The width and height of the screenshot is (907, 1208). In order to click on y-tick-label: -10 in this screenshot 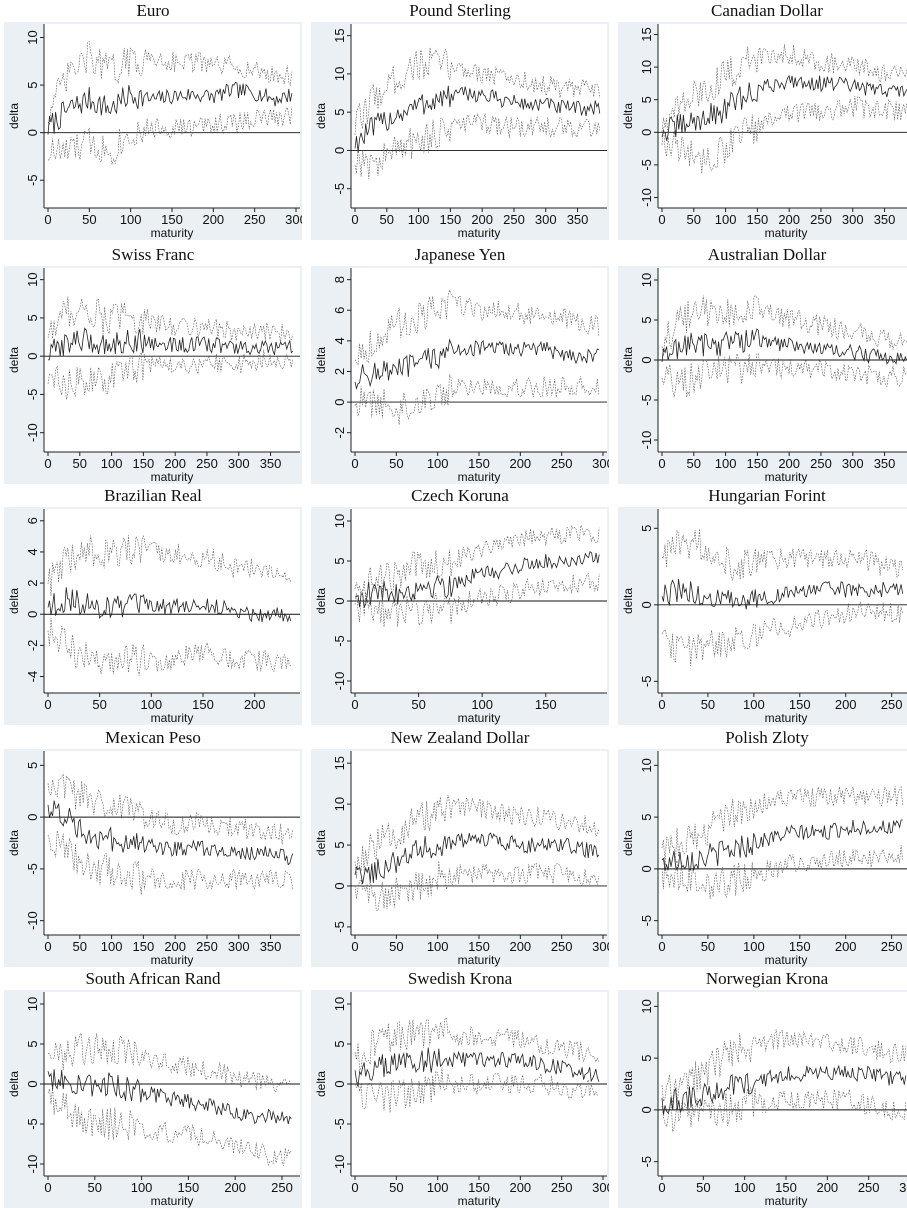, I will do `click(339, 1164)`.